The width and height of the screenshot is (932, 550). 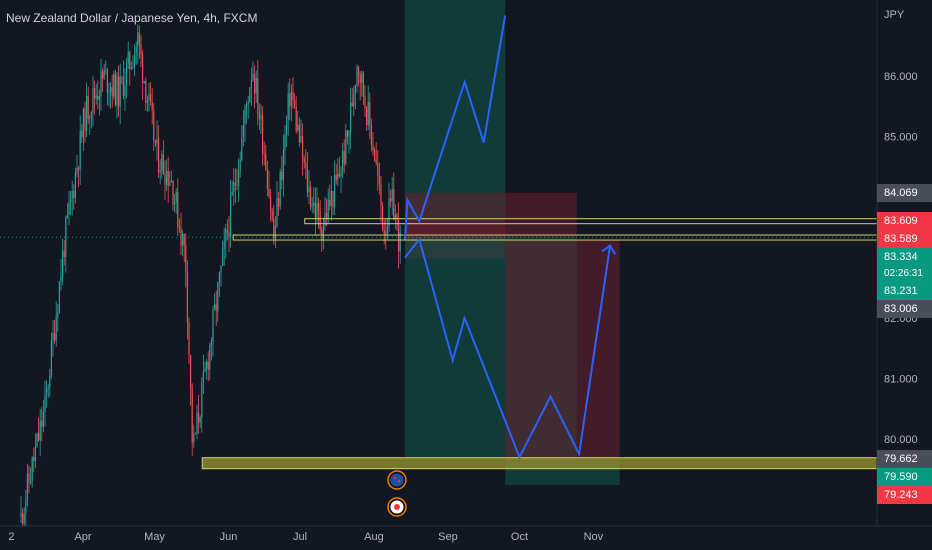 I want to click on price-tick-label: 86.000, so click(x=901, y=77).